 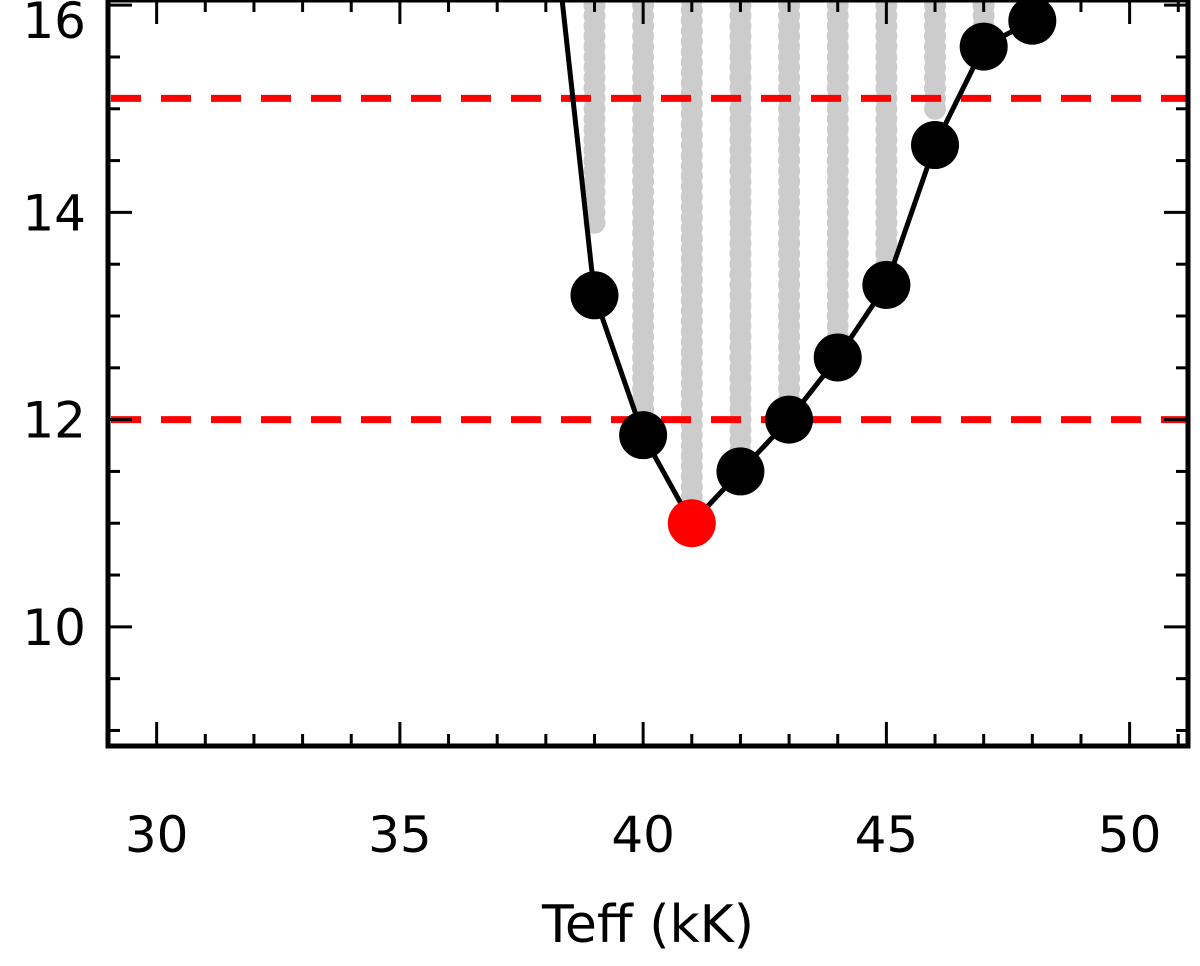 What do you see at coordinates (1130, 835) in the screenshot?
I see `x-tick-label: 50` at bounding box center [1130, 835].